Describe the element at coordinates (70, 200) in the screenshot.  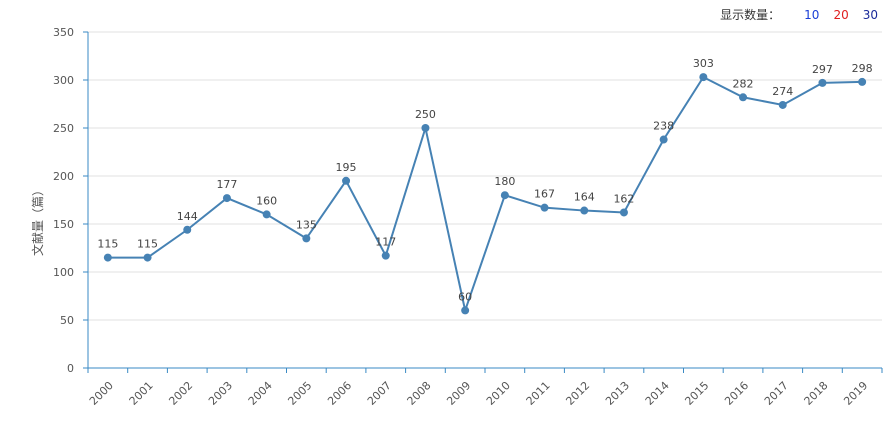
I see `y-axis-ticks: 0 50 100 150 200 250 300 350` at that location.